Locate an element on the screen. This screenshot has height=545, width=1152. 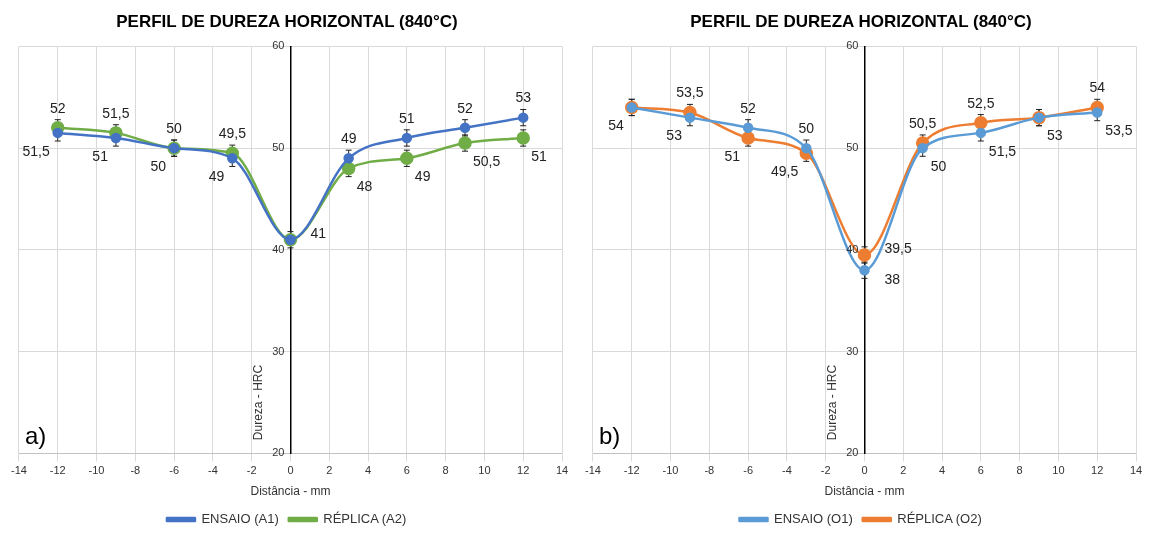
legend-label: ENSAIO (O1) is located at coordinates (813, 519).